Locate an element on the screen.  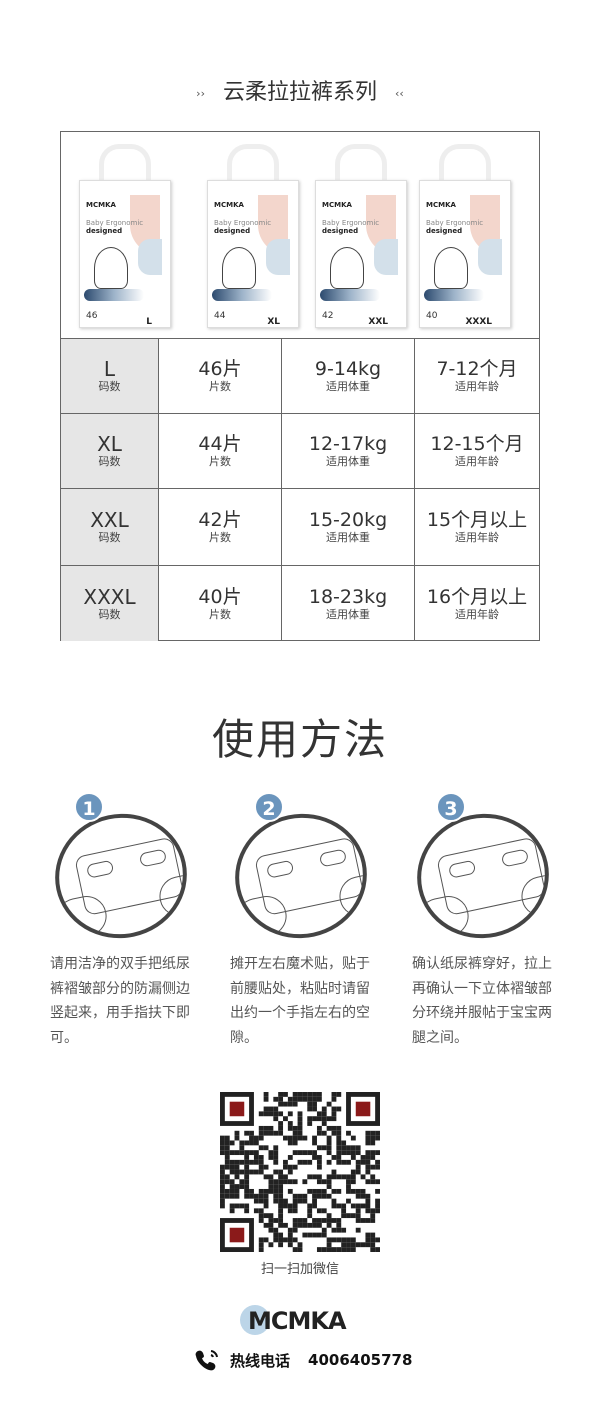
series-title: ›› 云柔拉拉裤系列 ‹‹ is located at coordinates (300, 90).